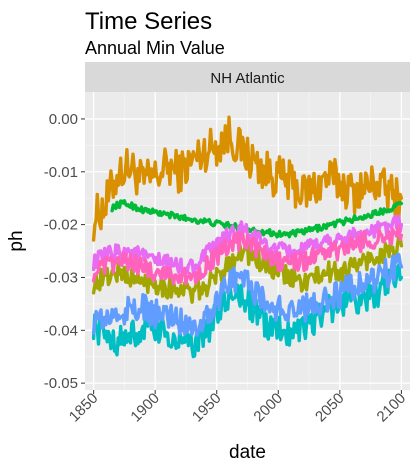 This screenshot has height=466, width=419. Describe the element at coordinates (63, 119) in the screenshot. I see `y-tick-label: 0.00` at that location.